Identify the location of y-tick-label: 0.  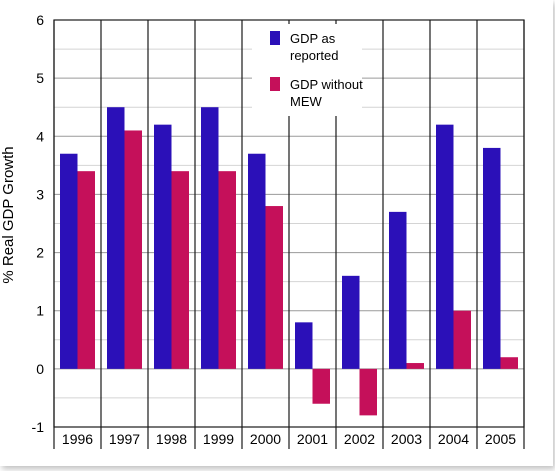
(40, 369).